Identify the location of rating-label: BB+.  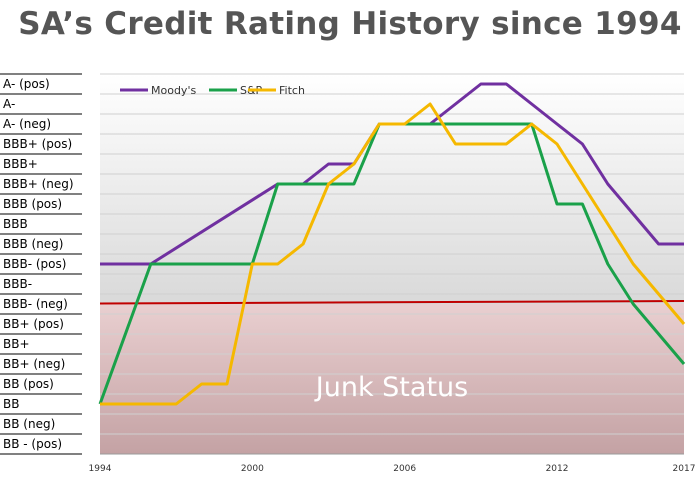
(16, 344).